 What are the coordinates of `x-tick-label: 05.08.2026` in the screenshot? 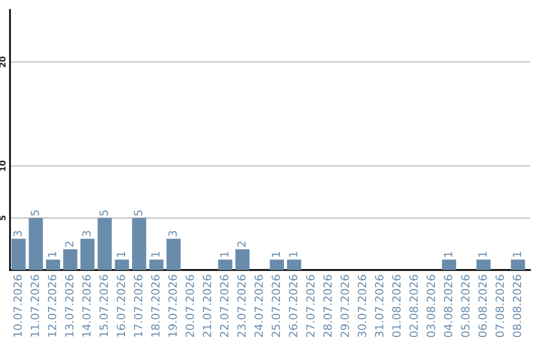 It's located at (465, 306).